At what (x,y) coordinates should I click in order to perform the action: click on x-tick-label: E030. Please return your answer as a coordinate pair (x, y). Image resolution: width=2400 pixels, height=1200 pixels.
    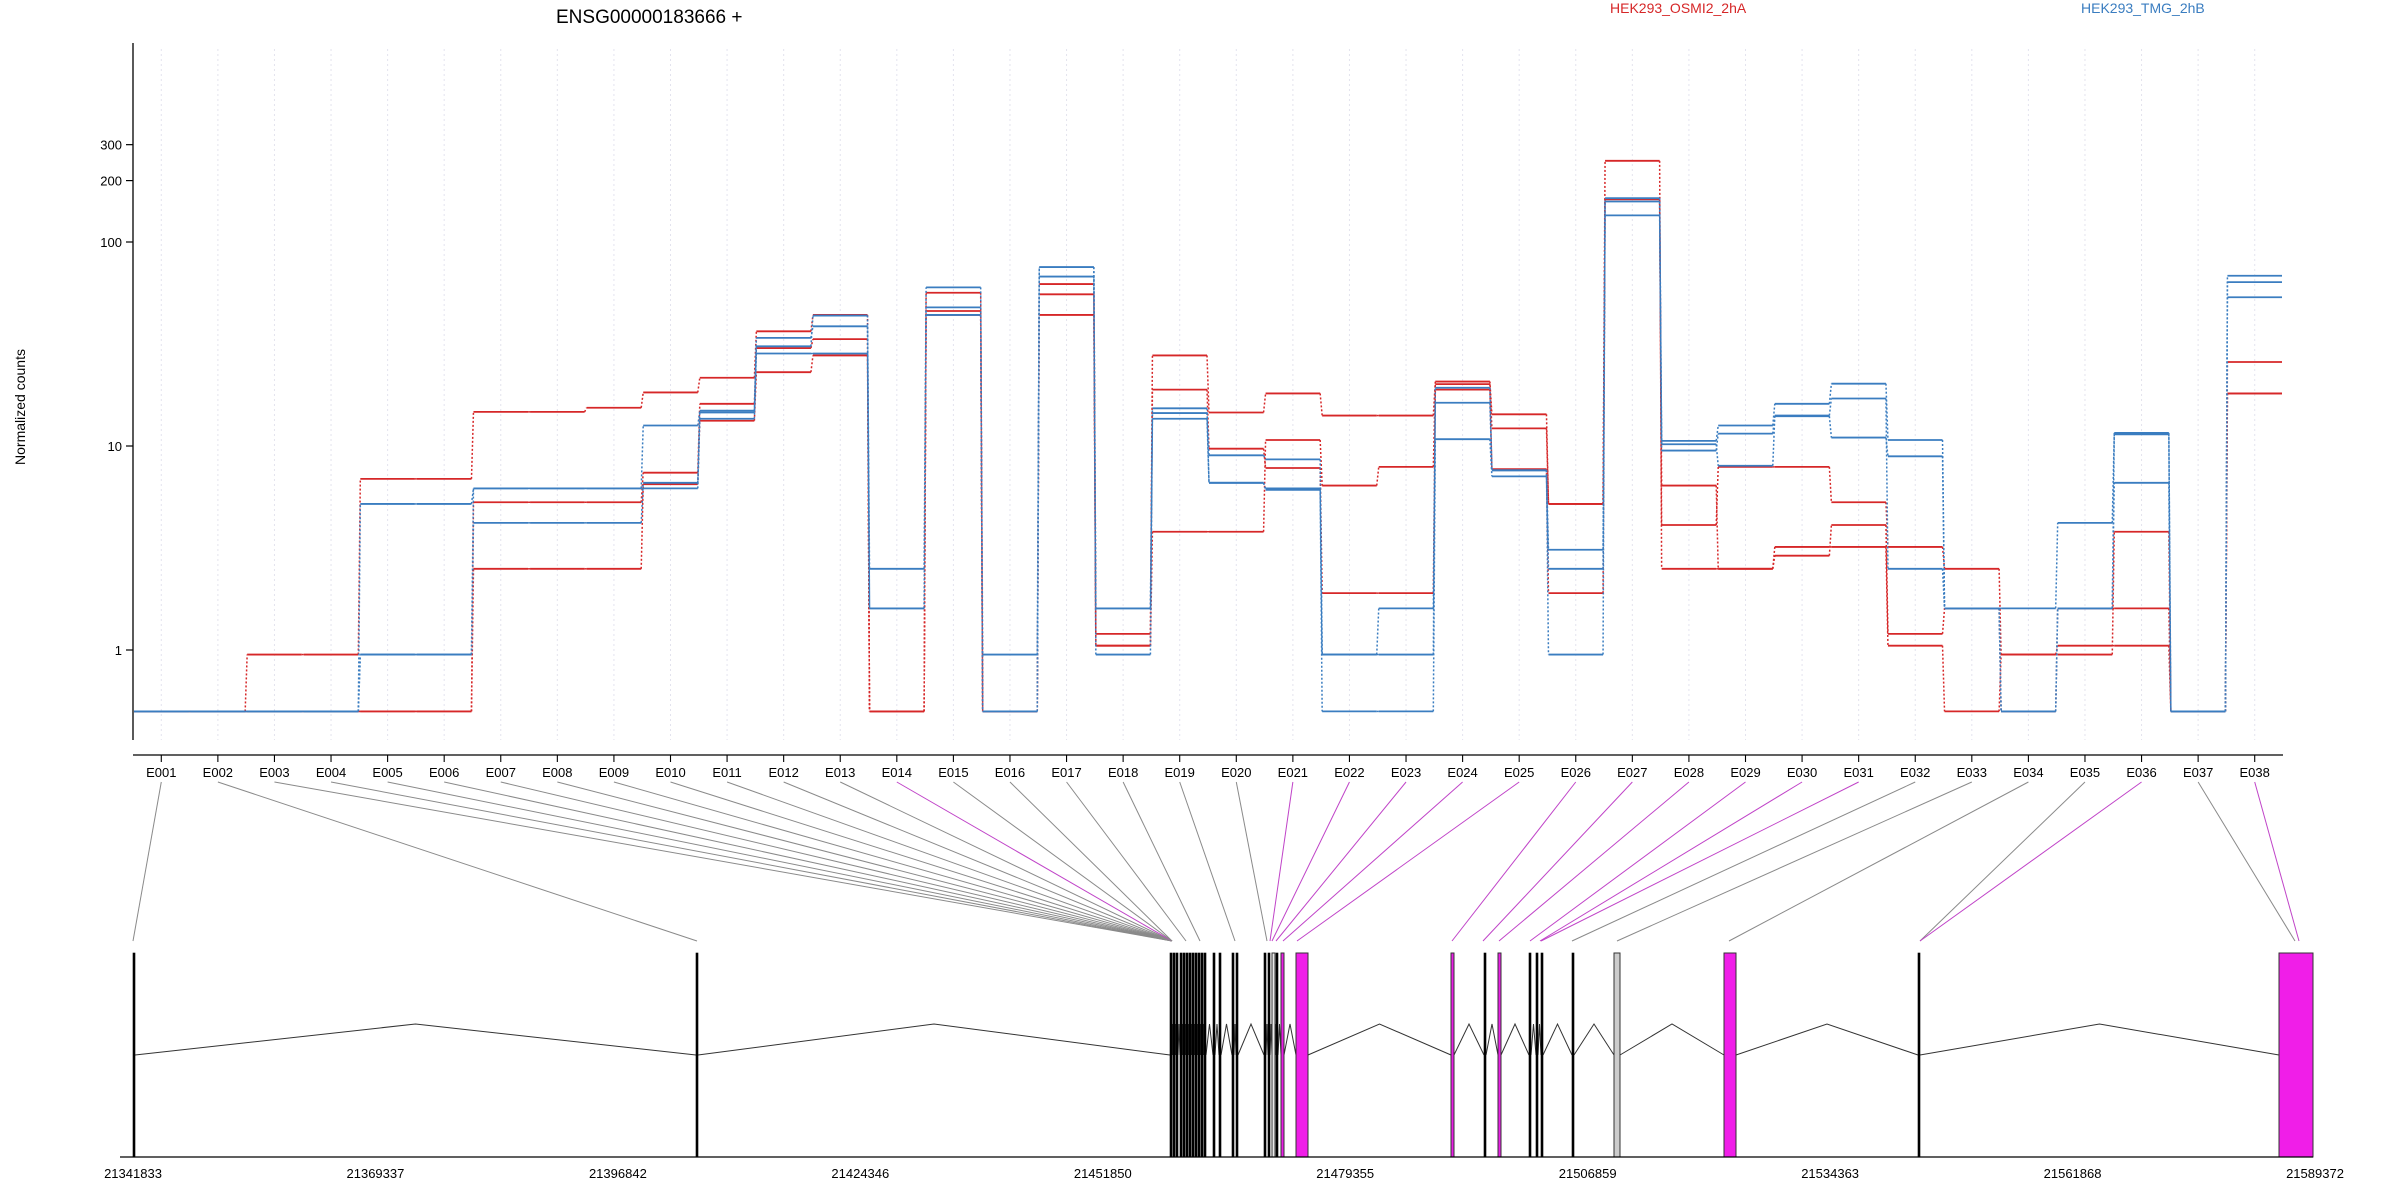
    Looking at the image, I should click on (1802, 772).